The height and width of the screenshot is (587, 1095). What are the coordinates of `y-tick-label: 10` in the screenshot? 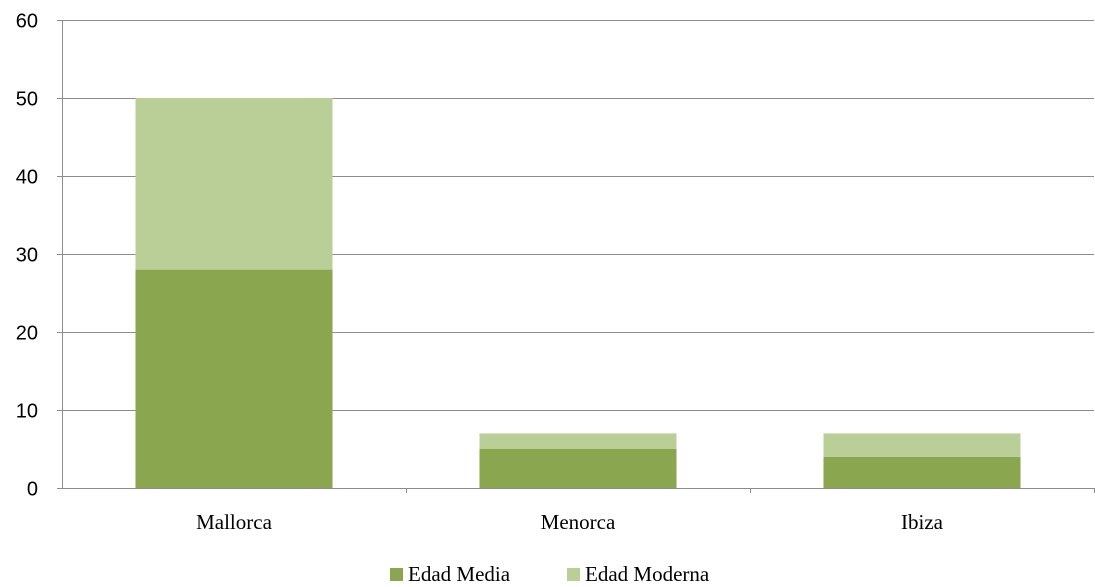 It's located at (27, 412).